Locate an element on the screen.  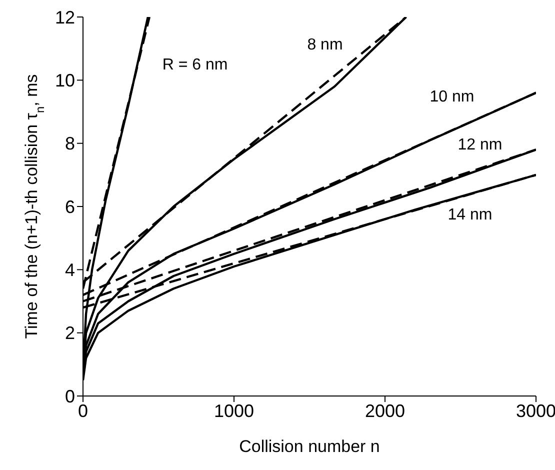
y-tick-label: 10 is located at coordinates (64, 80).